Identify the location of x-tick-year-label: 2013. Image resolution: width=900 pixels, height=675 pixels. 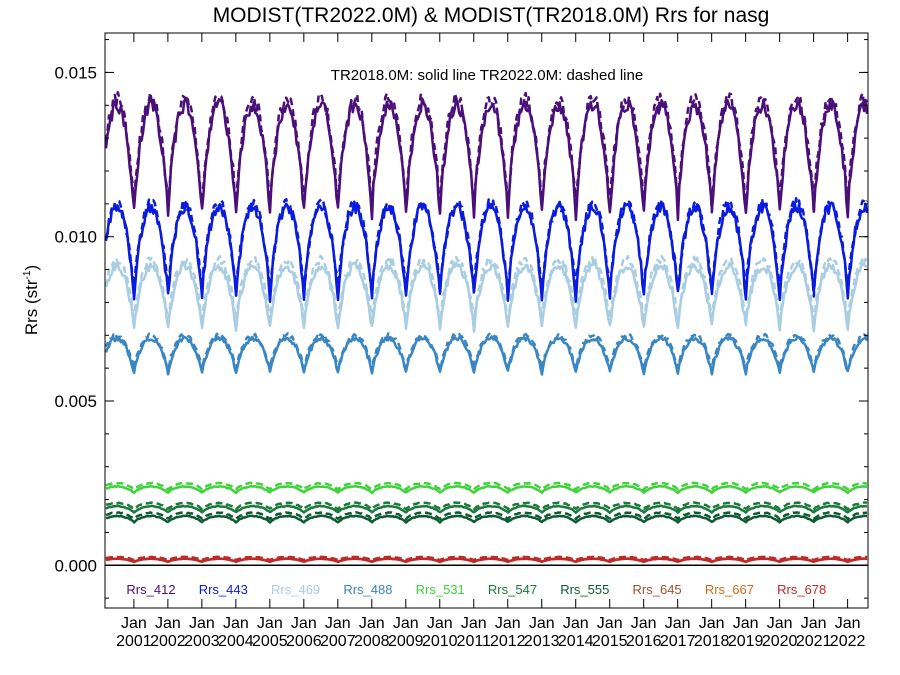
(542, 641).